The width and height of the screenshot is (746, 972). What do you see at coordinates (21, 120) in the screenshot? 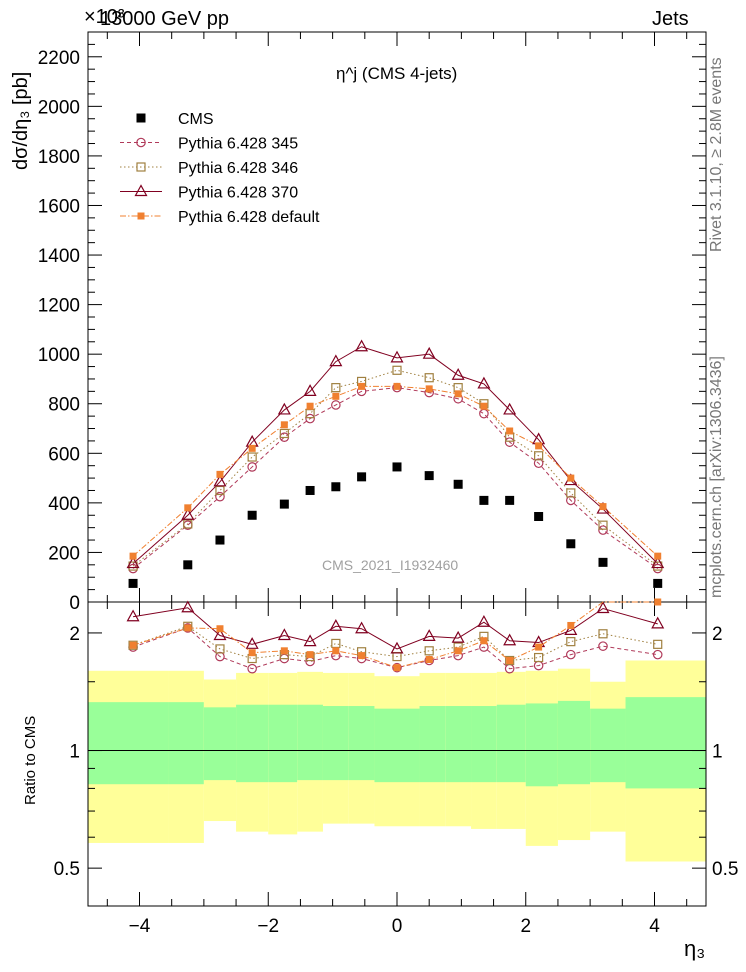
I see `main-y-axis-label: dσ/dη₃ [pb]` at bounding box center [21, 120].